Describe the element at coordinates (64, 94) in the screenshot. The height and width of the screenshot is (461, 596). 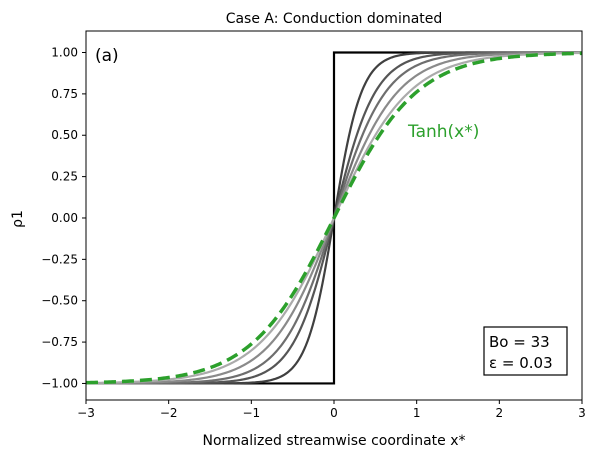
I see `y-tick-label: 0.75` at that location.